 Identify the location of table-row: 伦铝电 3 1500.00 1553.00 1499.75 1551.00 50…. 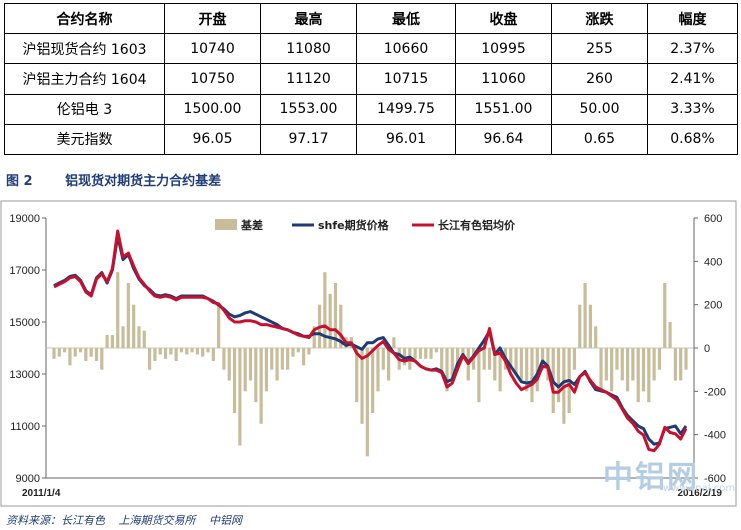
(371, 109).